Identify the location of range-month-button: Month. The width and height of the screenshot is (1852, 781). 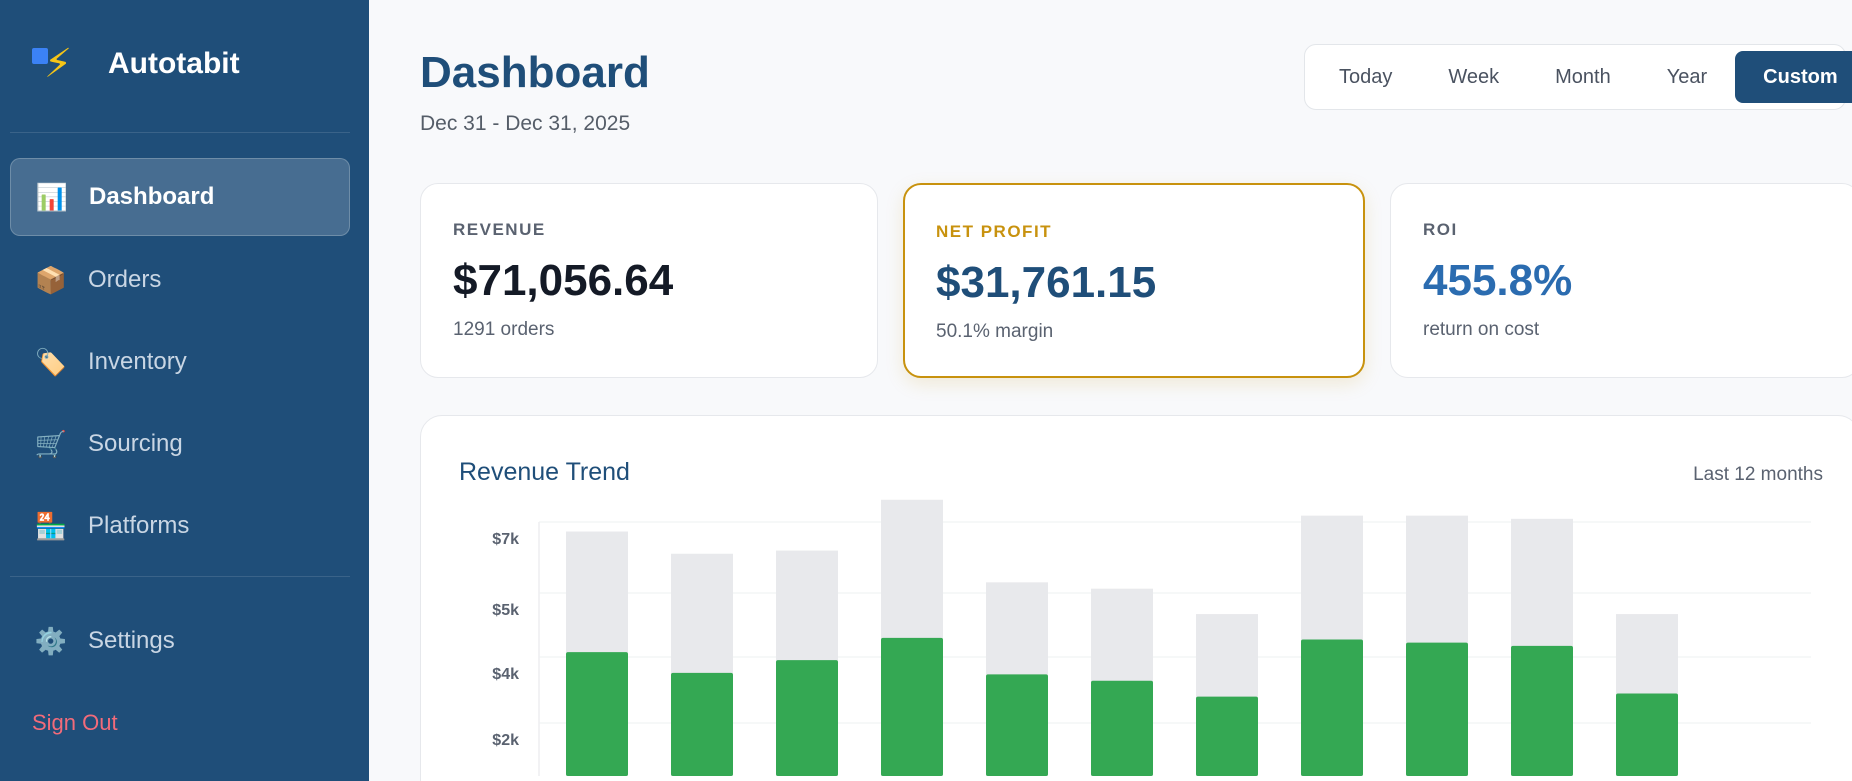
(1583, 76).